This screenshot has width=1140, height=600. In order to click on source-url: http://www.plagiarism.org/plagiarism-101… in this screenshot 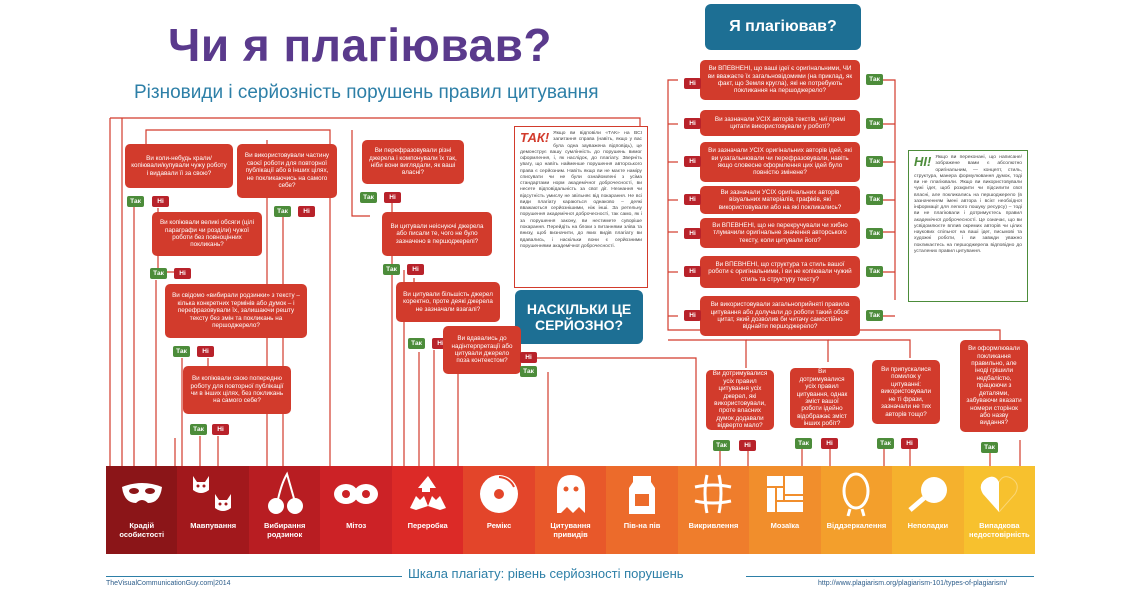, I will do `click(913, 583)`.